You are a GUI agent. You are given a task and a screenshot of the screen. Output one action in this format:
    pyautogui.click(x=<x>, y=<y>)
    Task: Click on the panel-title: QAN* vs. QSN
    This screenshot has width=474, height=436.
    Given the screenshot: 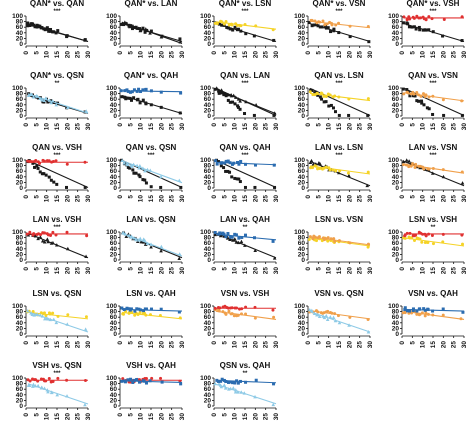 What is the action you would take?
    pyautogui.click(x=57, y=75)
    